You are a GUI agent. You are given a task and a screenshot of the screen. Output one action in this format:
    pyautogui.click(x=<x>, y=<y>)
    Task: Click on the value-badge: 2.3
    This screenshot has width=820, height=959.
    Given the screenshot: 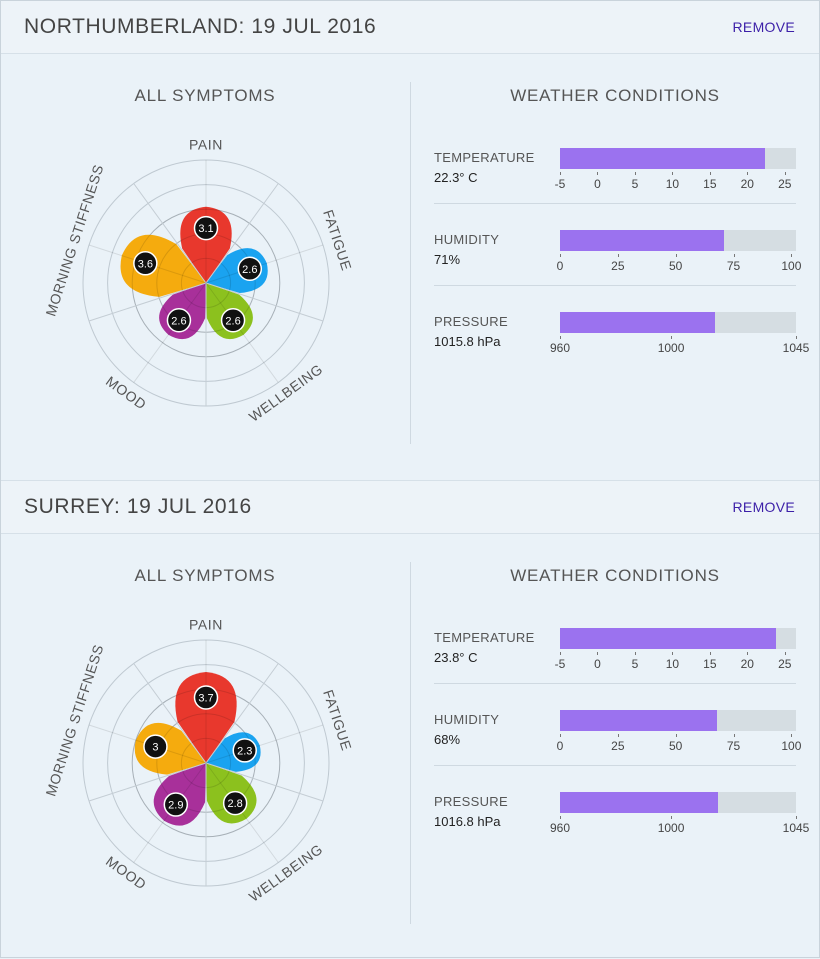 What is the action you would take?
    pyautogui.click(x=244, y=750)
    